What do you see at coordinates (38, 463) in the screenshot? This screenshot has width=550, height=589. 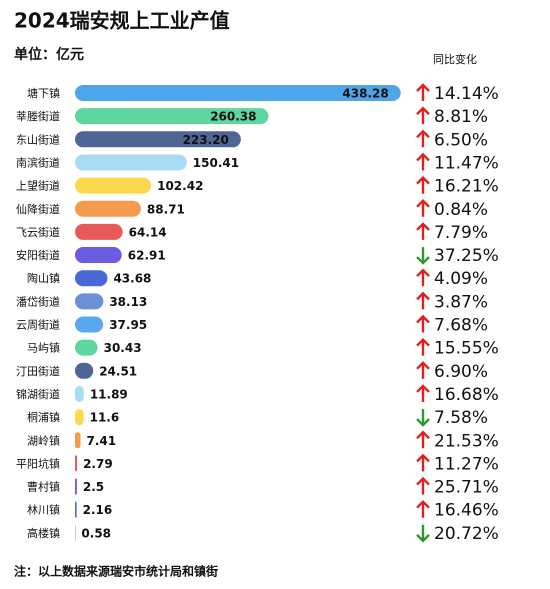 I see `category-label: 平阳坑镇` at bounding box center [38, 463].